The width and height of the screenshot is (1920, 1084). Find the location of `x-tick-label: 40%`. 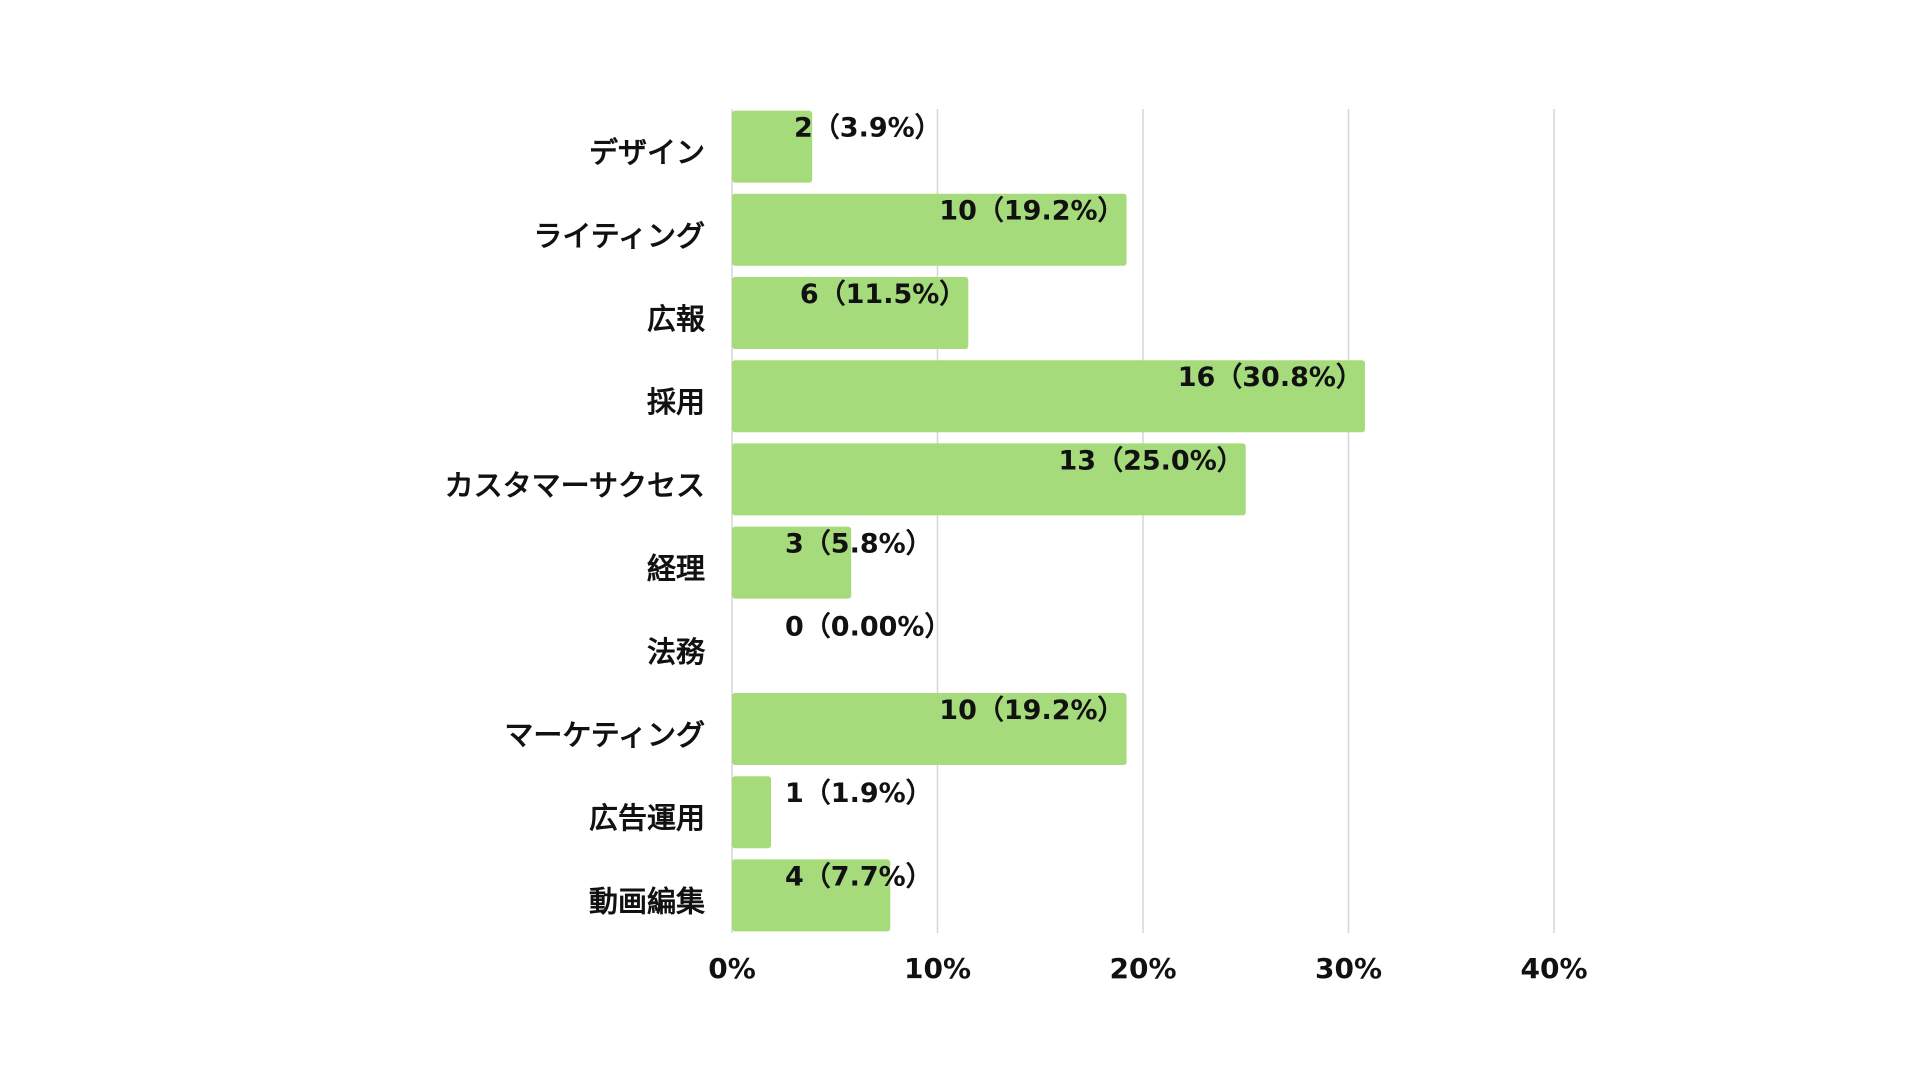

x-tick-label: 40% is located at coordinates (1553, 968).